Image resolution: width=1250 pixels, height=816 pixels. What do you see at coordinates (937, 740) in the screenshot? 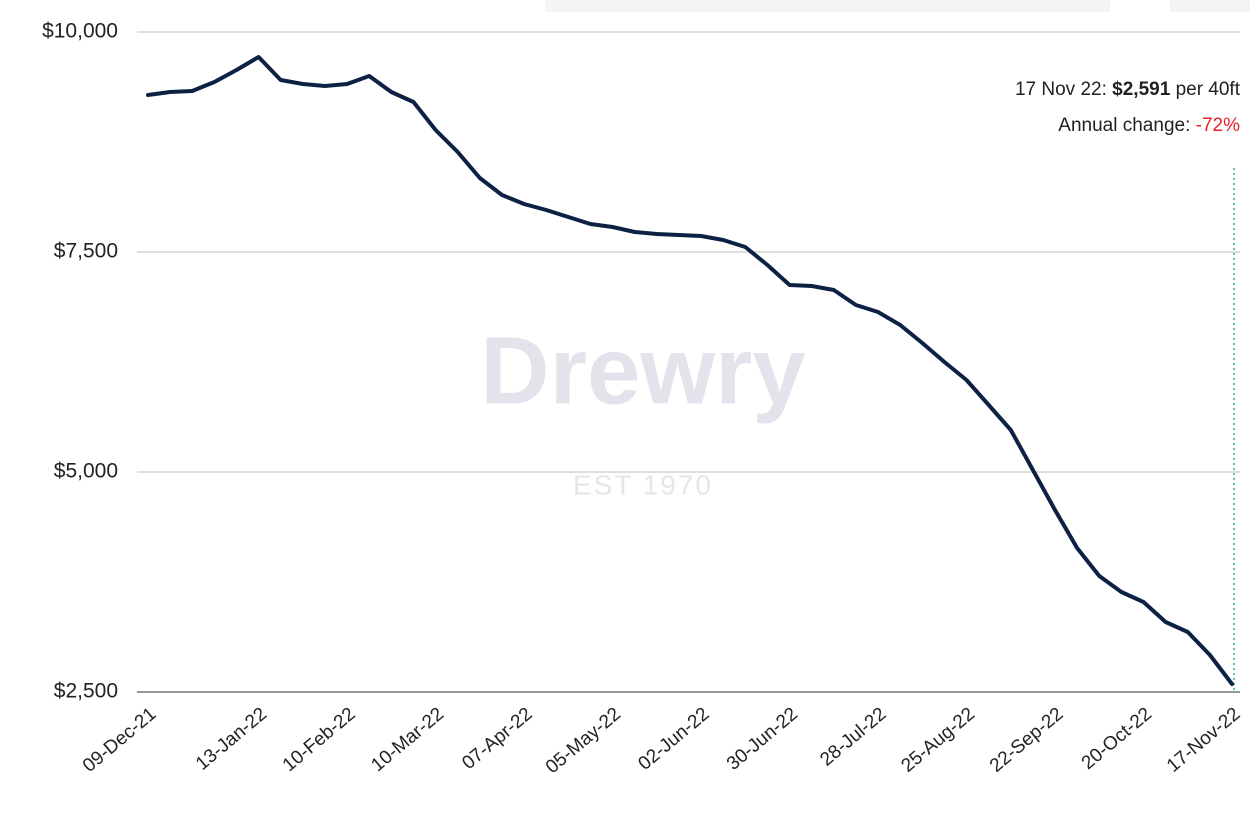
I see `x-tick-label: 25-Aug-22` at bounding box center [937, 740].